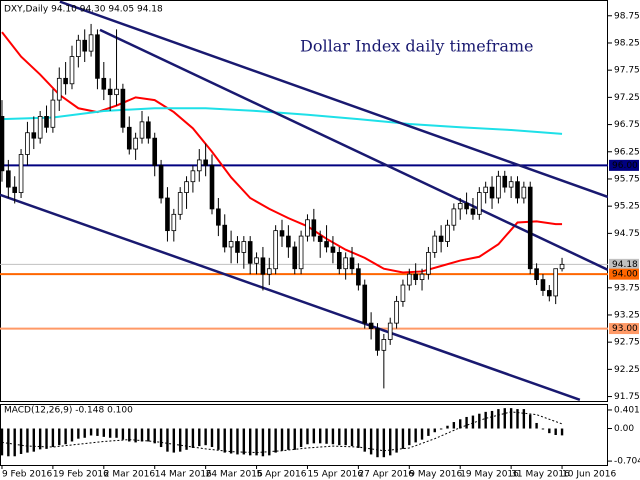 The height and width of the screenshot is (480, 640). What do you see at coordinates (627, 315) in the screenshot?
I see `y-tick-label: 93.25` at bounding box center [627, 315].